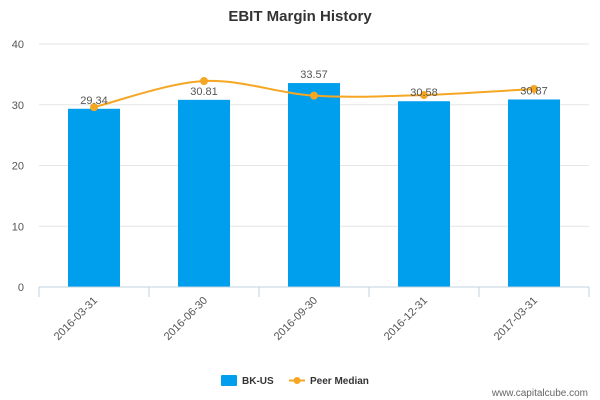 Image resolution: width=600 pixels, height=400 pixels. What do you see at coordinates (314, 75) in the screenshot?
I see `bar-data-label: 33.57` at bounding box center [314, 75].